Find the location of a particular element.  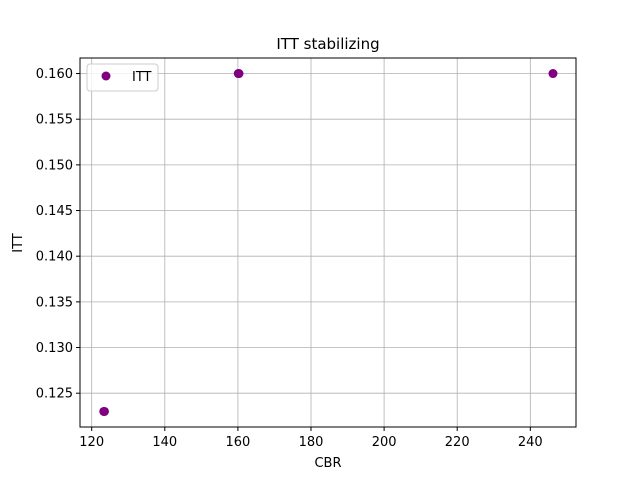

x-tick-label: 120 is located at coordinates (91, 442).